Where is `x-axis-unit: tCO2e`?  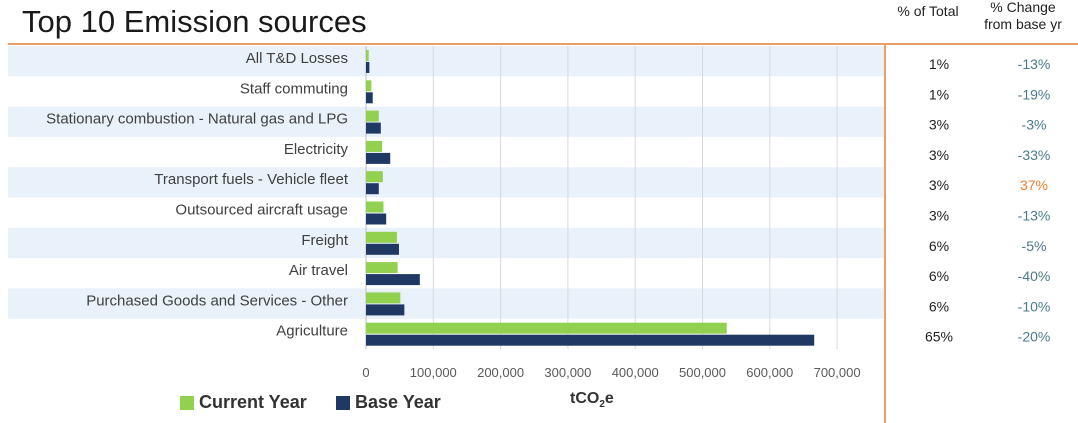
x-axis-unit: tCO2e is located at coordinates (592, 400).